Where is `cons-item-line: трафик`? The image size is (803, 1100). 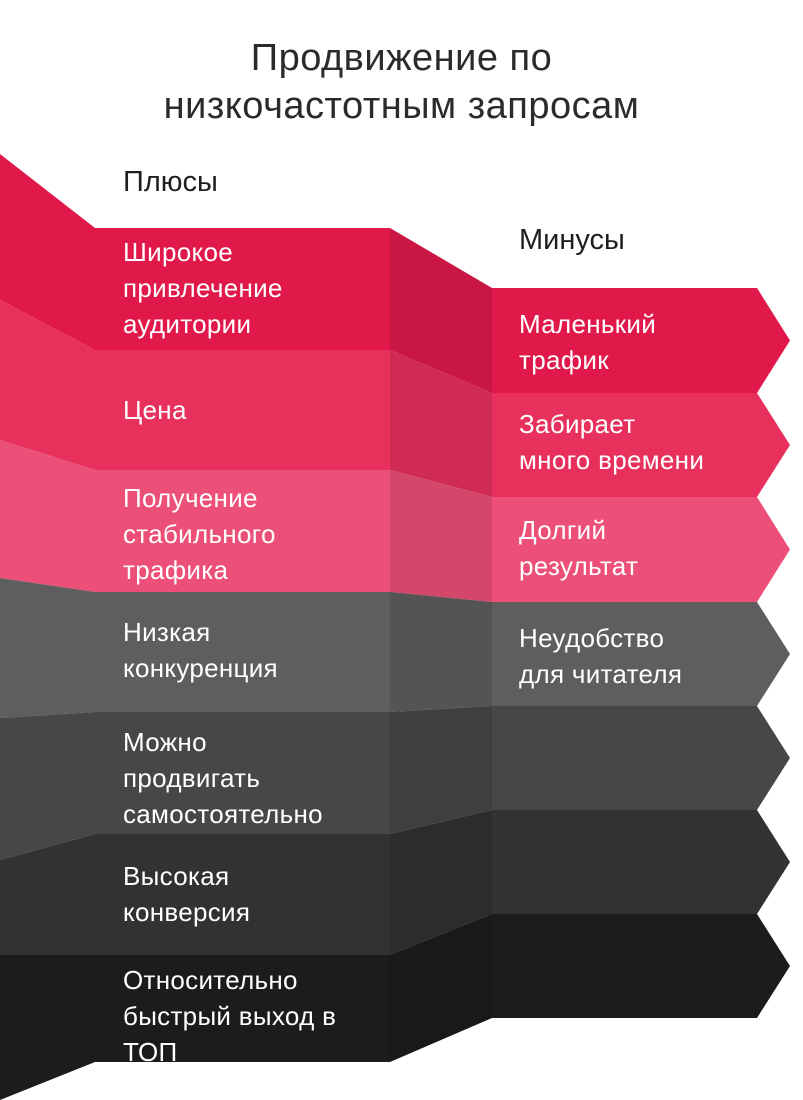 cons-item-line: трафик is located at coordinates (564, 360).